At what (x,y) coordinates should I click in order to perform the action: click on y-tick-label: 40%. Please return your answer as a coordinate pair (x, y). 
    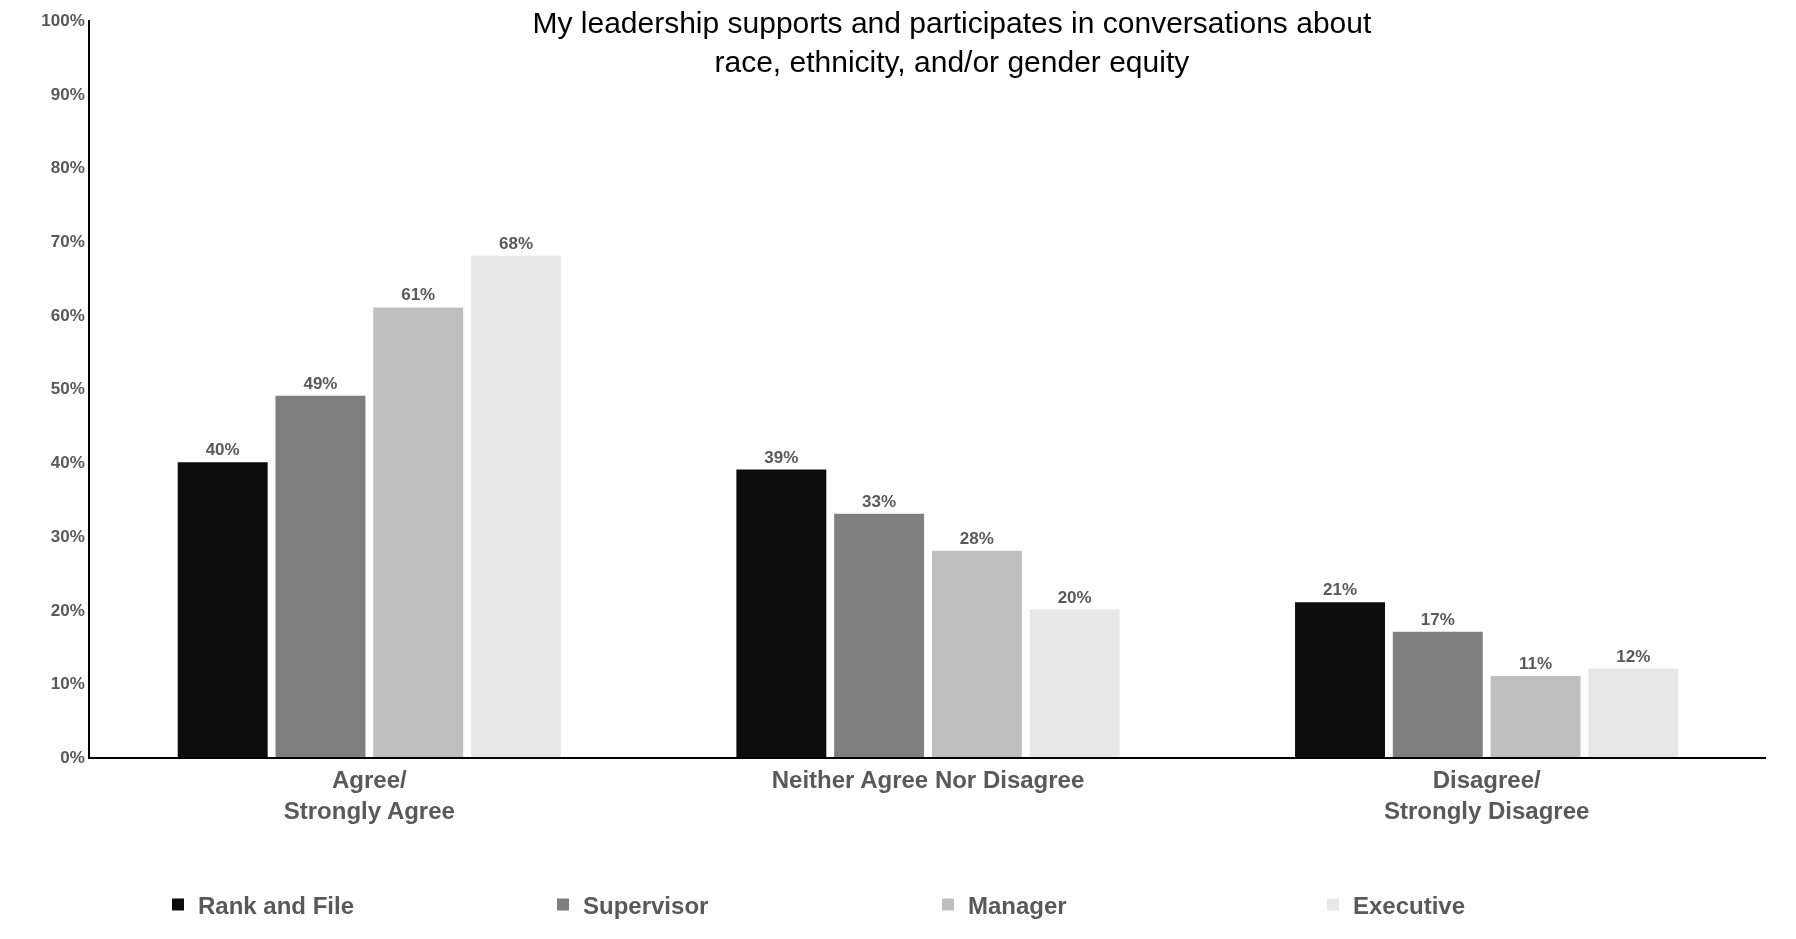
    Looking at the image, I should click on (67, 463).